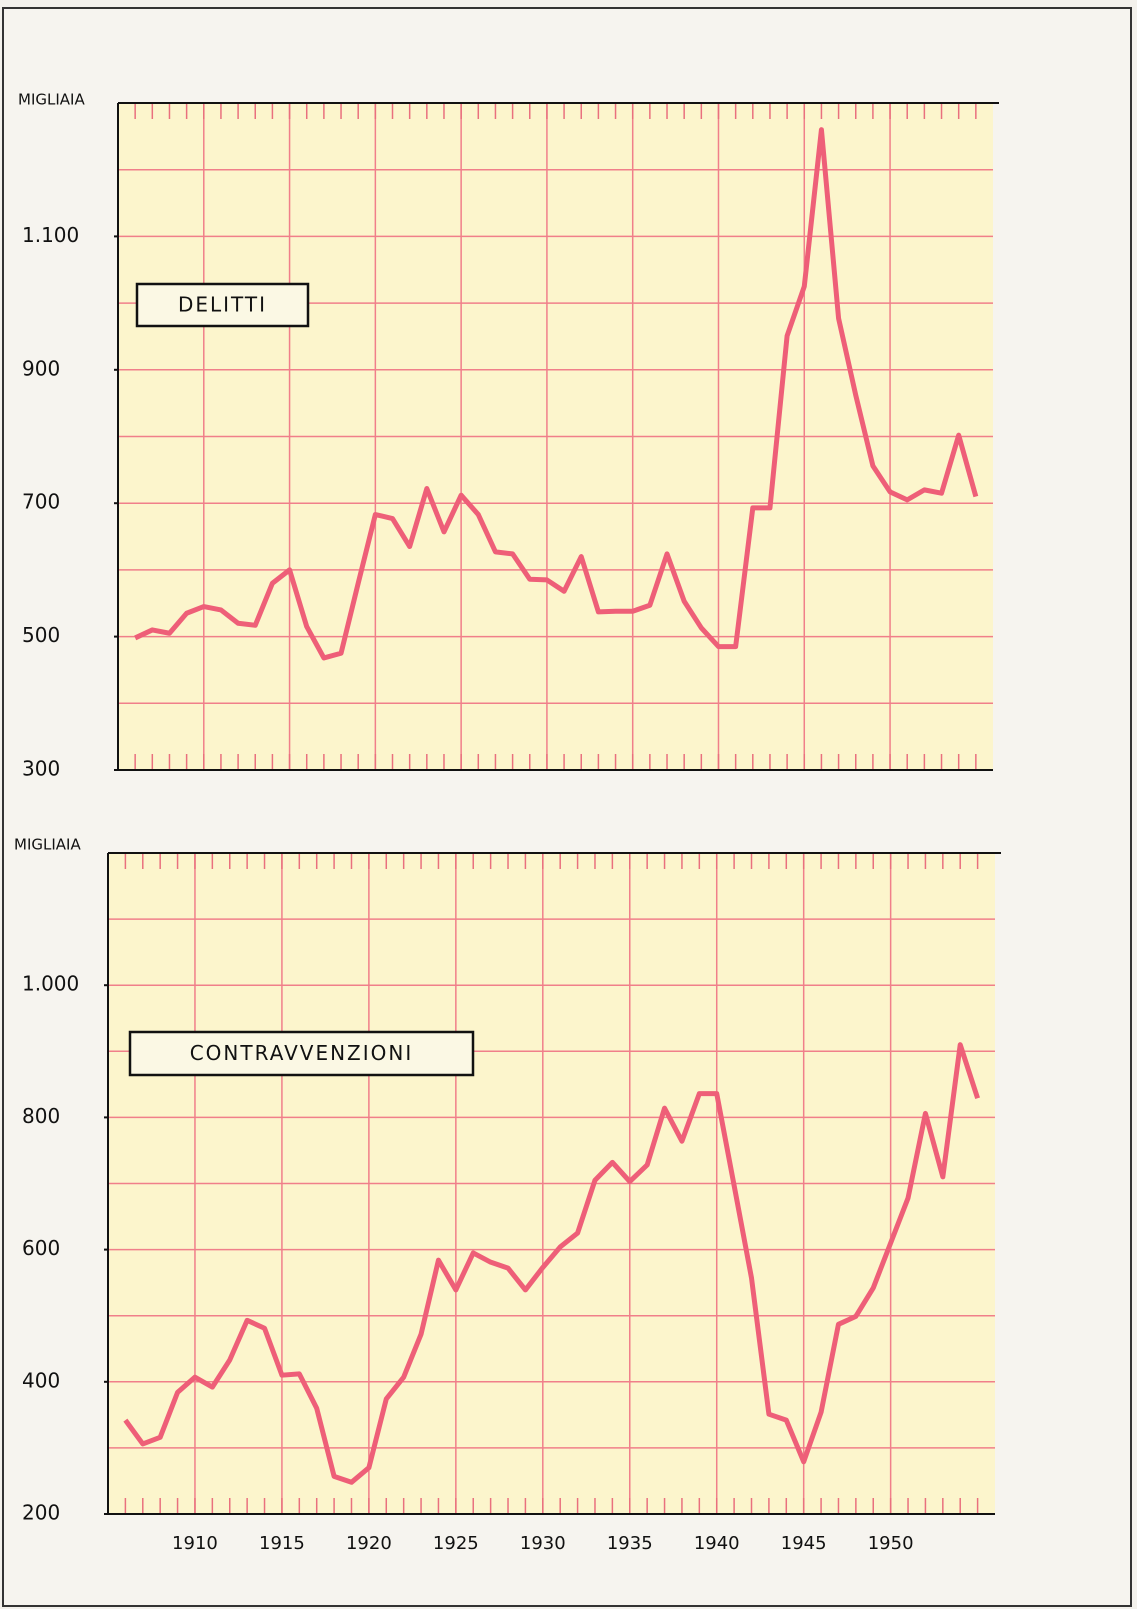 The width and height of the screenshot is (1137, 1609). What do you see at coordinates (717, 1543) in the screenshot?
I see `x-tick-label: 1940` at bounding box center [717, 1543].